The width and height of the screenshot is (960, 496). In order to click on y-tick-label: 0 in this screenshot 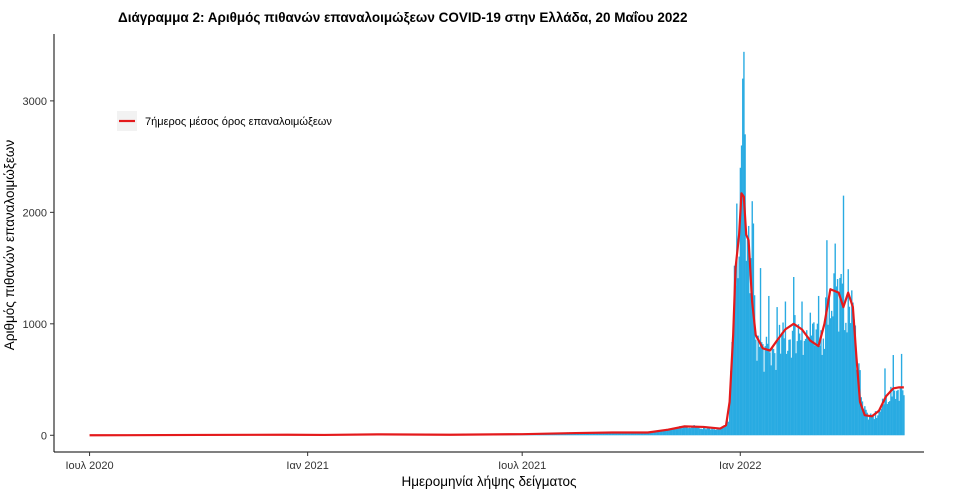, I will do `click(44, 436)`.